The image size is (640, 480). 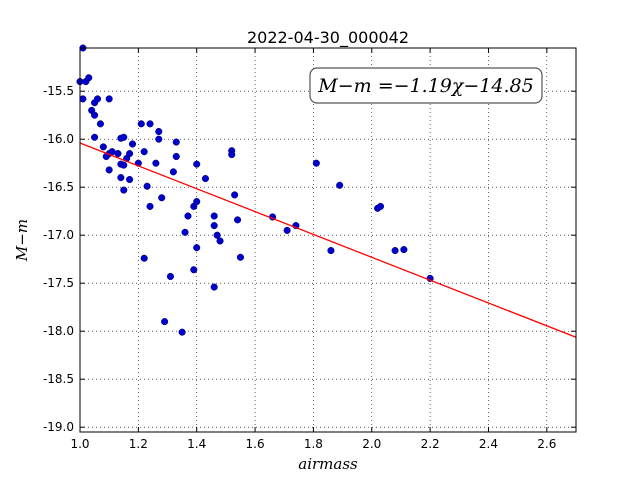 What do you see at coordinates (196, 444) in the screenshot?
I see `x-tick-label: 1.4` at bounding box center [196, 444].